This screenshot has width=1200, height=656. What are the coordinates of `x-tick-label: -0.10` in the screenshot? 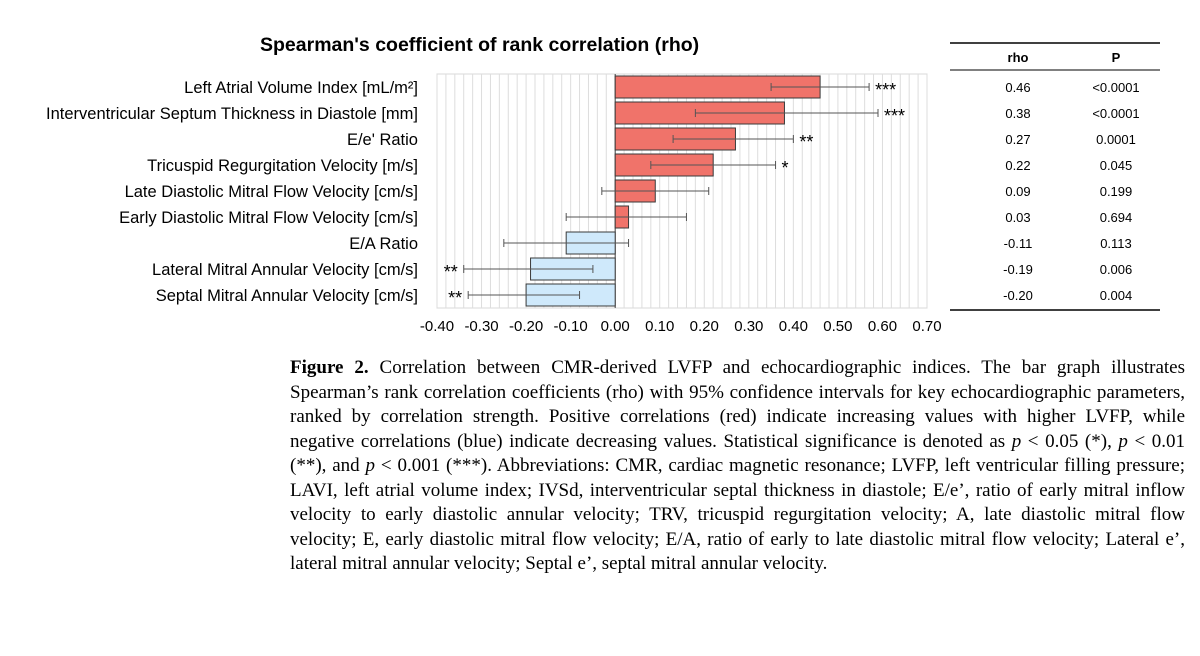 It's located at (571, 326).